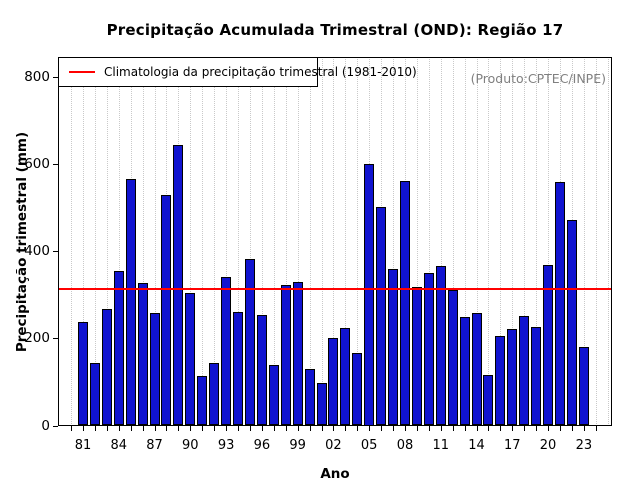 This screenshot has height=500, width=640. What do you see at coordinates (82, 72) in the screenshot?
I see `climatology-line-swatch-icon` at bounding box center [82, 72].